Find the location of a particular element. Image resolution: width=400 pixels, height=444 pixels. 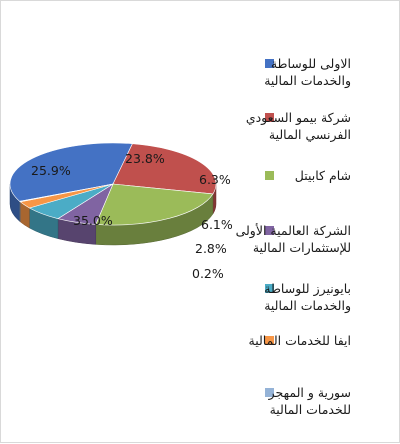

data-label: 35.0% is located at coordinates (93, 220).